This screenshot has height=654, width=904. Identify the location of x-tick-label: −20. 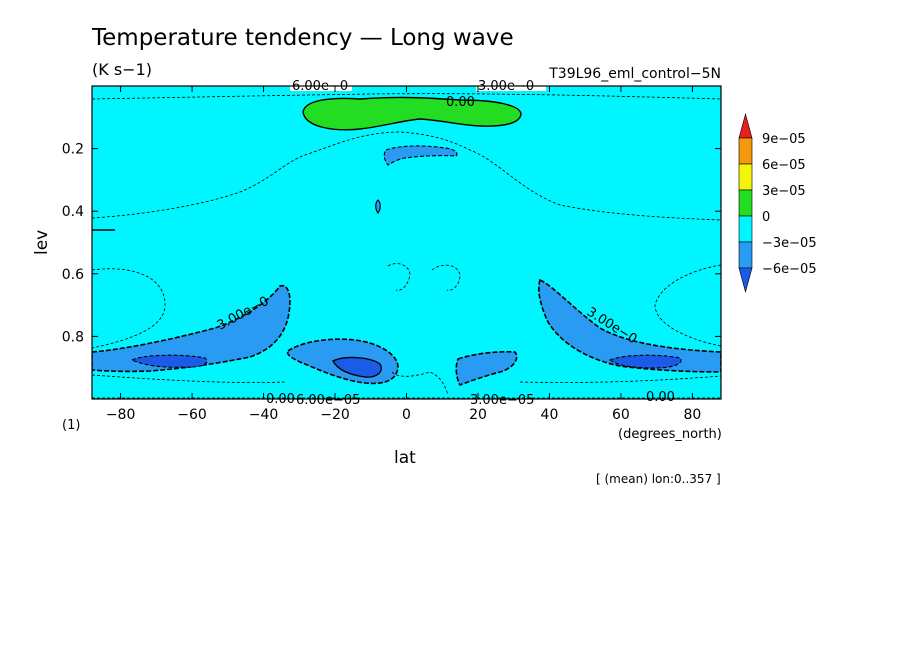
(335, 415).